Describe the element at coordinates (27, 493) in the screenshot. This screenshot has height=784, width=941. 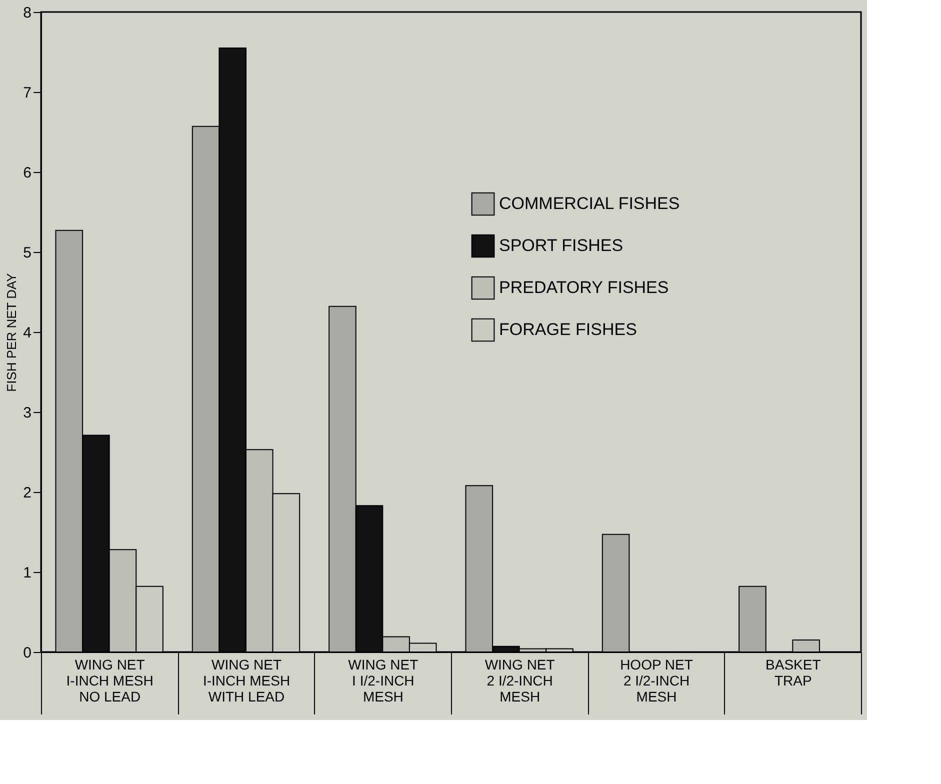
I see `y-tick-label: 2` at that location.